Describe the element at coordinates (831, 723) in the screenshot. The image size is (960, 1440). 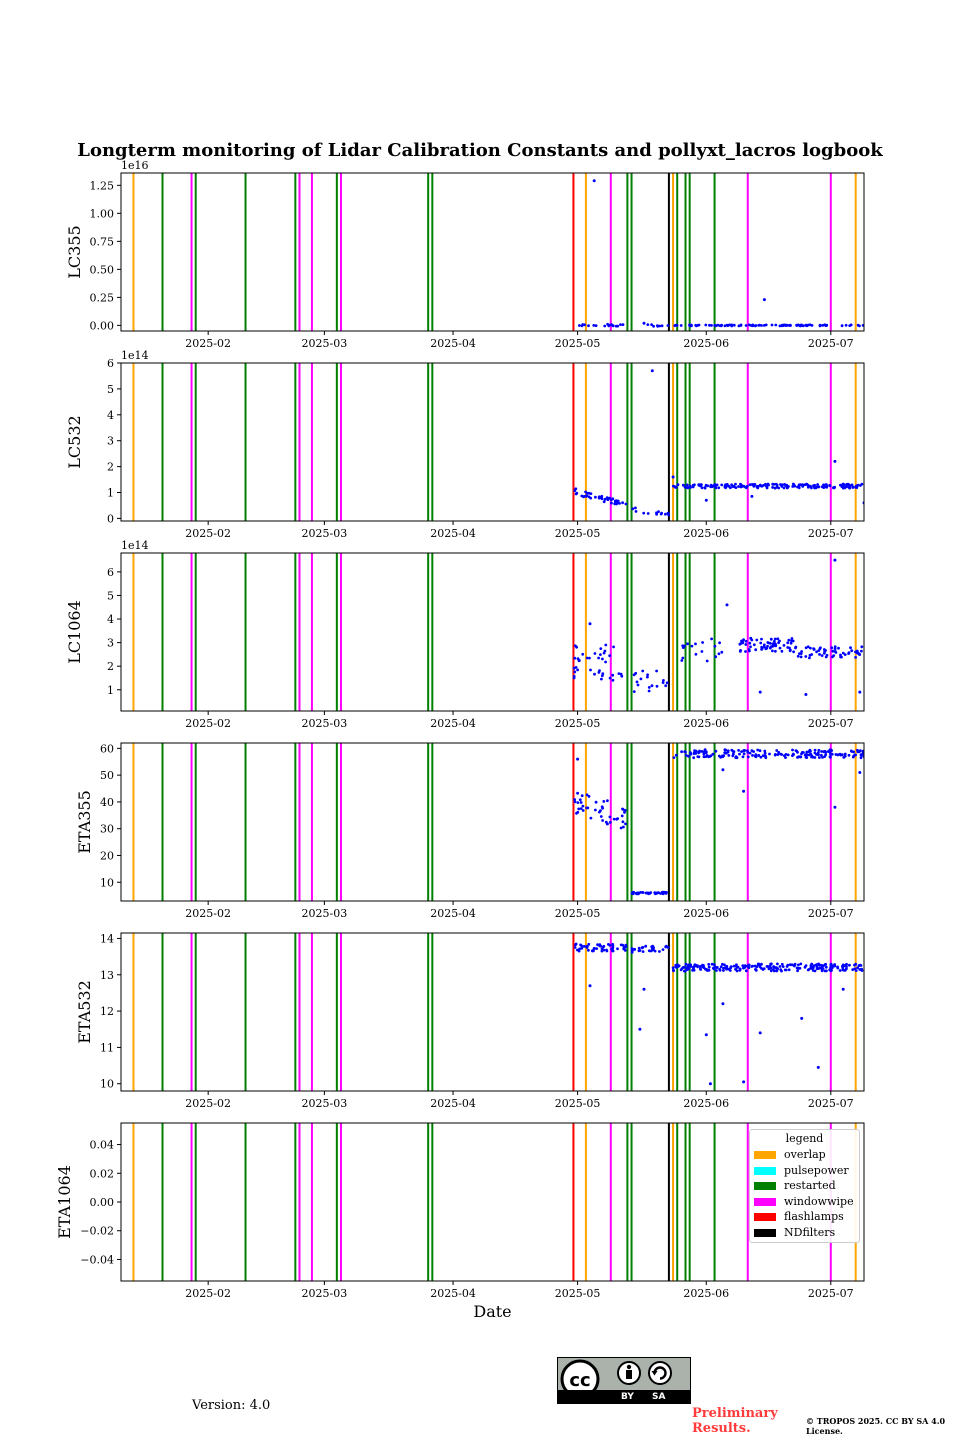
I see `x-tick-label: 2025-07` at that location.